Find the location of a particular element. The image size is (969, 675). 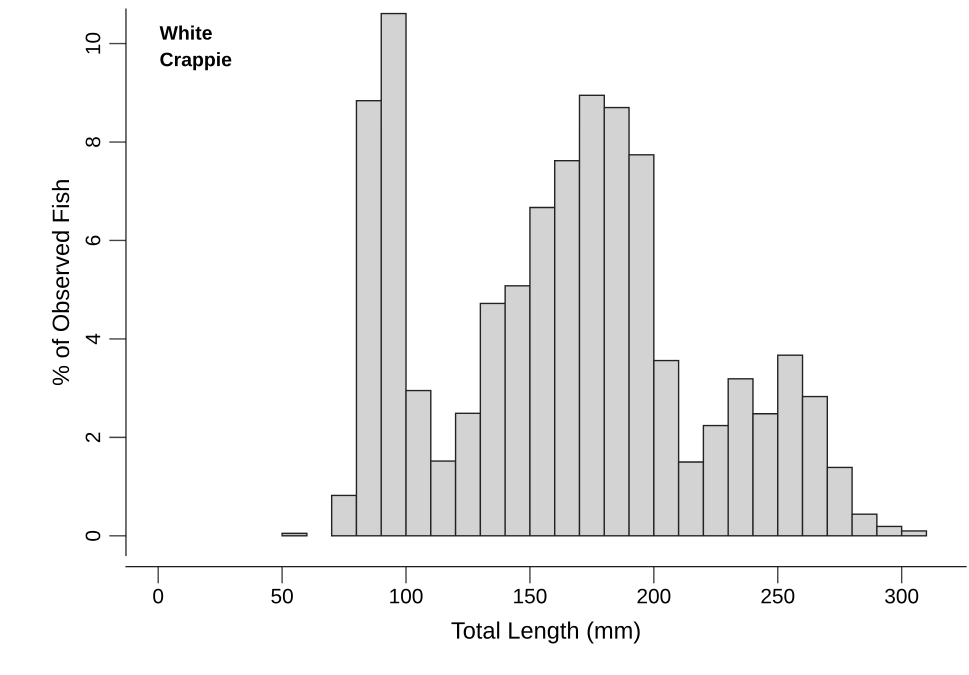

annotation: White Crappie is located at coordinates (196, 48).